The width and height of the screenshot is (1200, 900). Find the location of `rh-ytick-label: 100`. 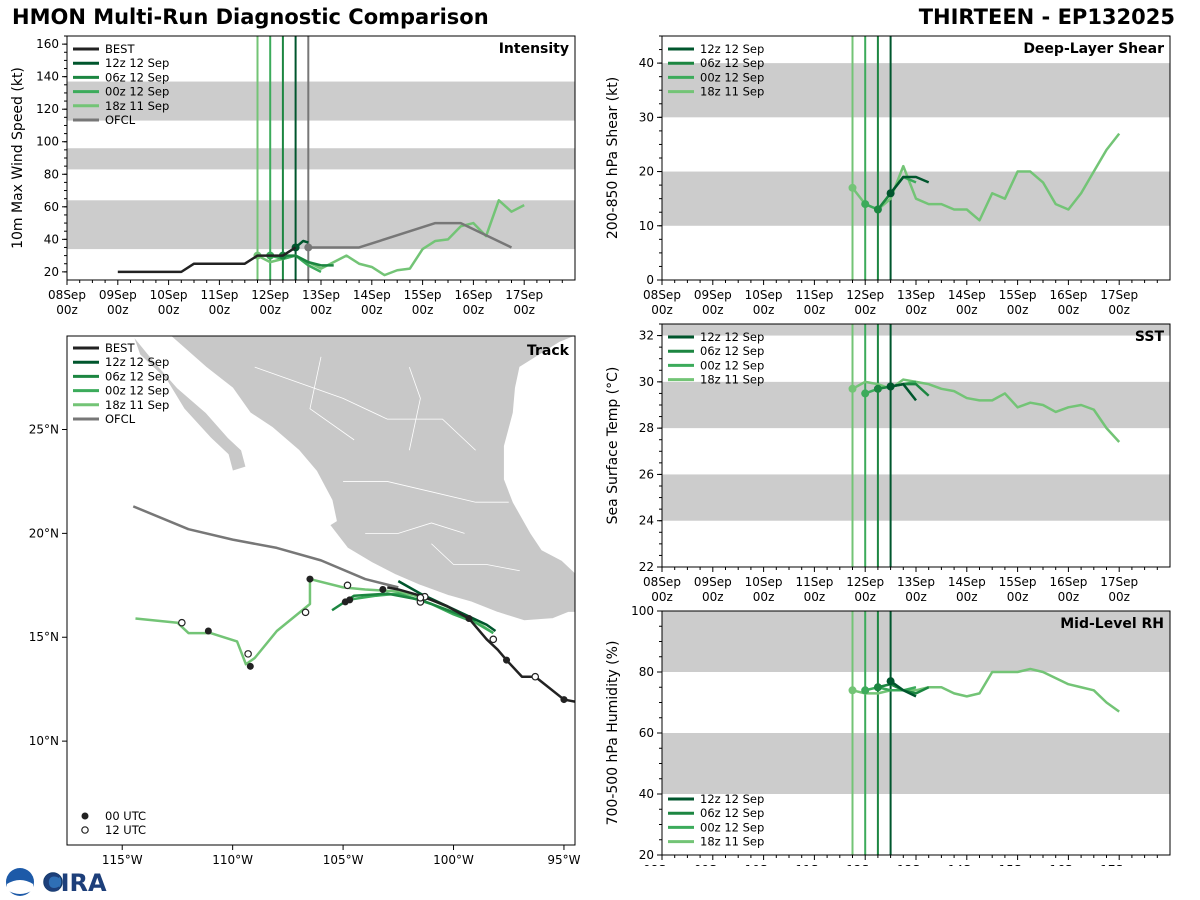

rh-ytick-label: 100 is located at coordinates (642, 611).